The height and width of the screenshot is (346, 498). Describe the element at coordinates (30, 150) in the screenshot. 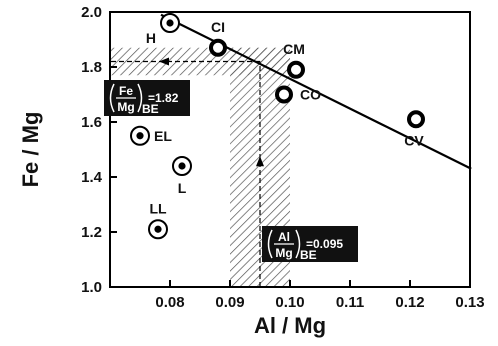

I see `y-axis-title: Fe / Mg` at that location.